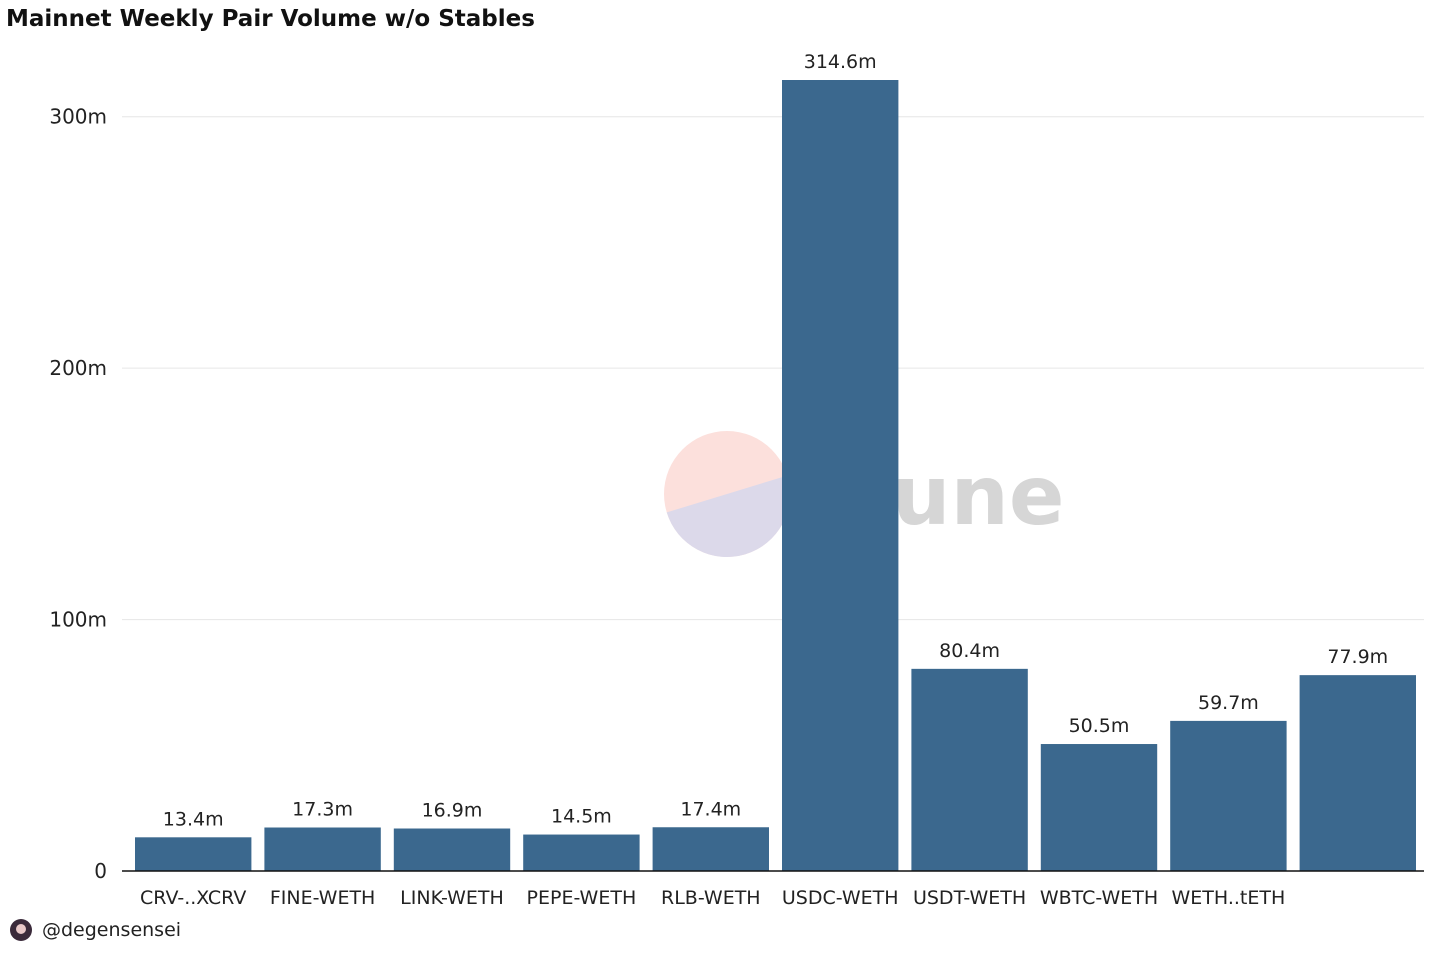 The image size is (1456, 959). Describe the element at coordinates (452, 898) in the screenshot. I see `x-tick-label: LINK-WETH` at that location.